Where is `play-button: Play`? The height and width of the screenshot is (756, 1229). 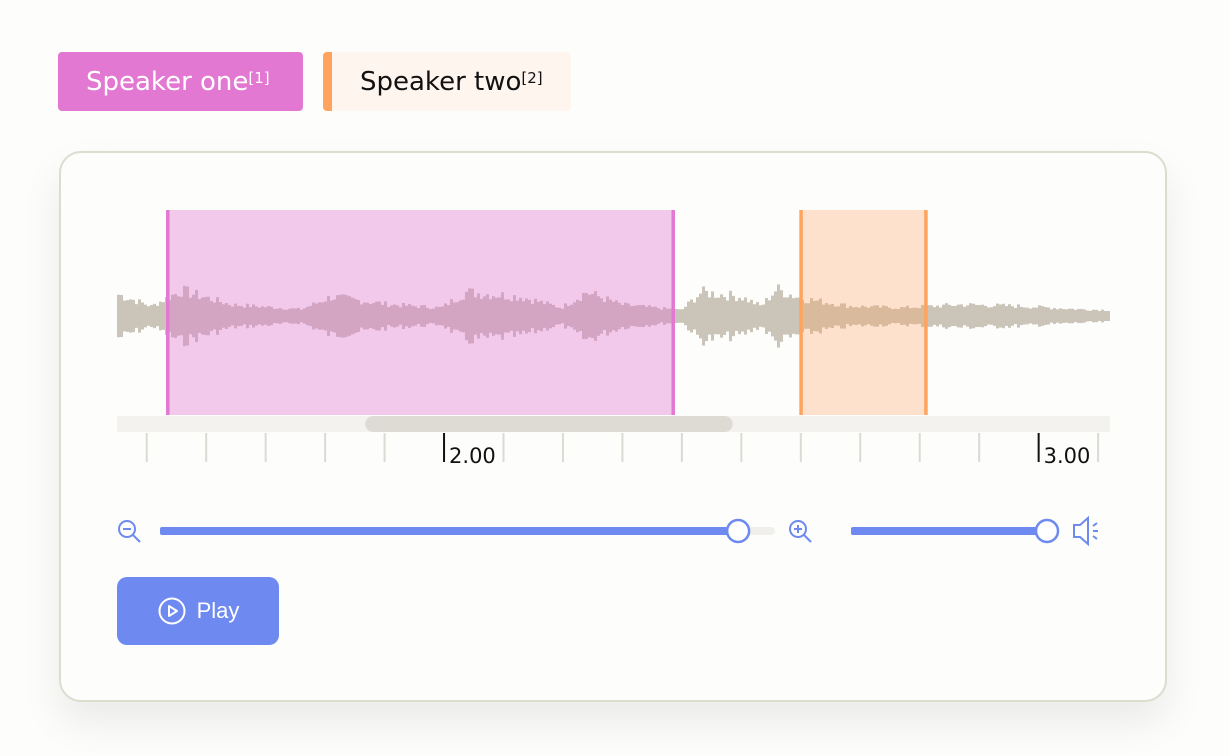
play-button: Play is located at coordinates (198, 611).